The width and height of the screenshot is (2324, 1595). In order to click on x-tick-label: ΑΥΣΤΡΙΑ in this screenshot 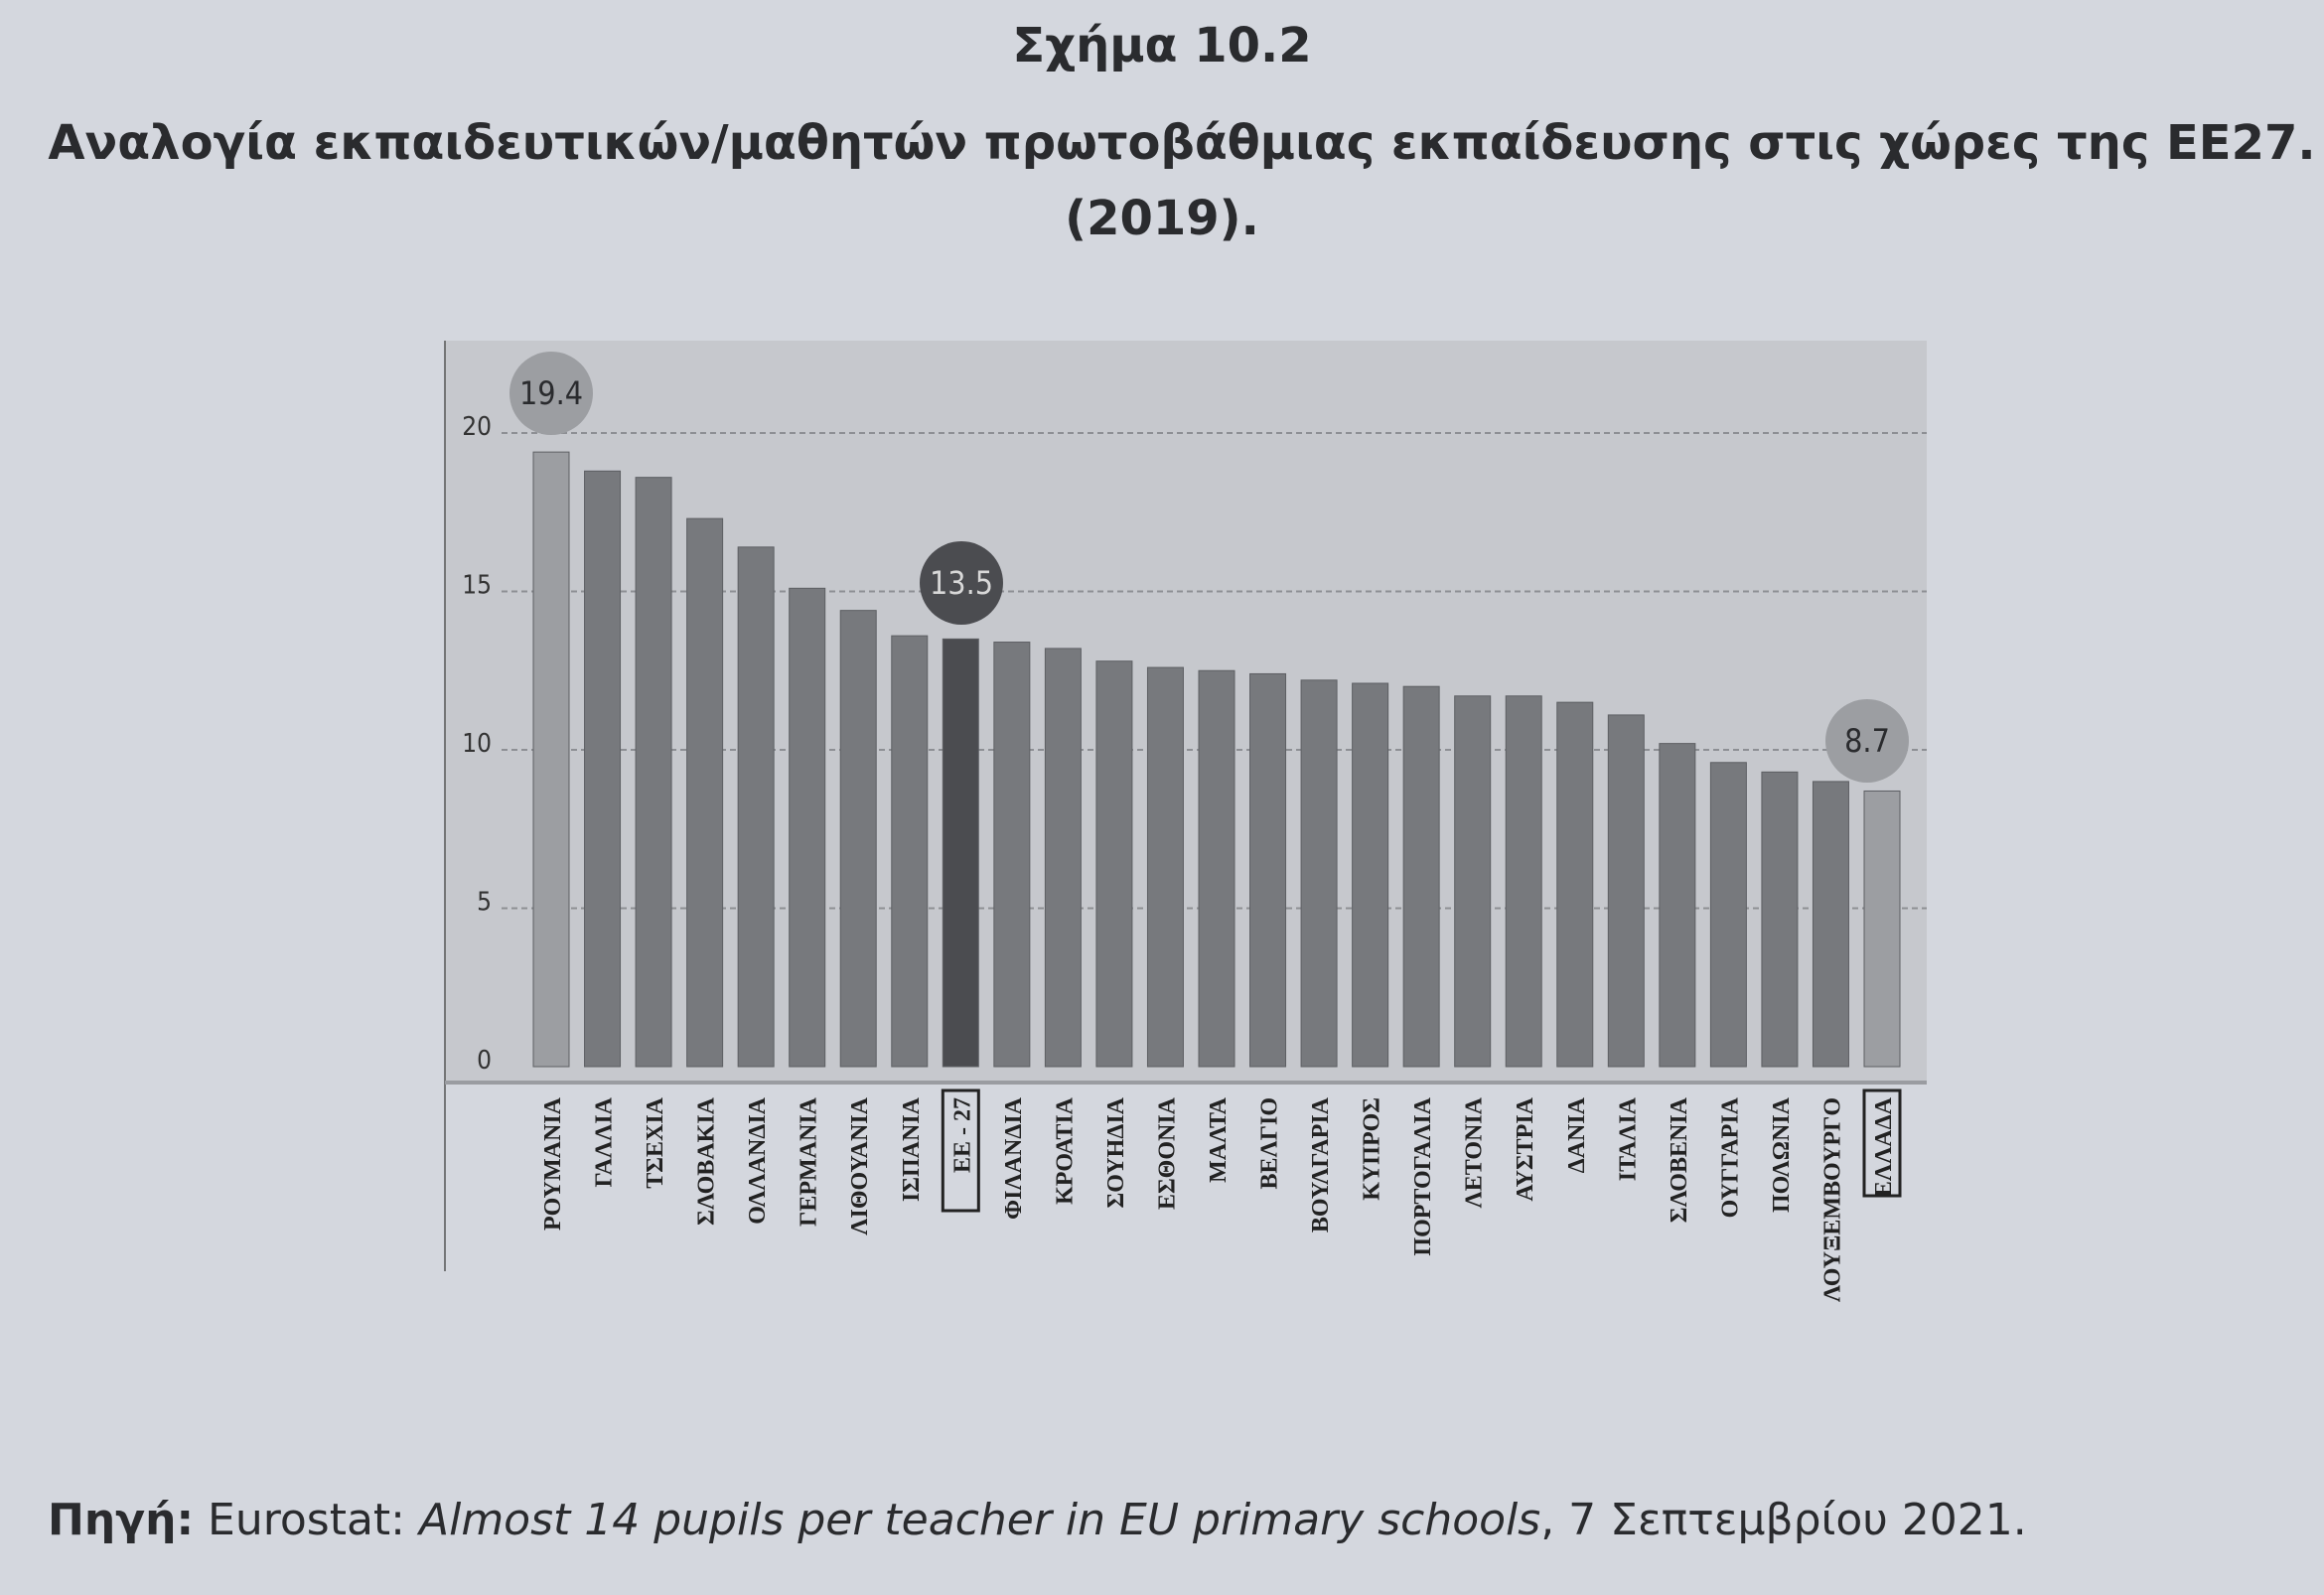, I will do `click(1525, 1148)`.